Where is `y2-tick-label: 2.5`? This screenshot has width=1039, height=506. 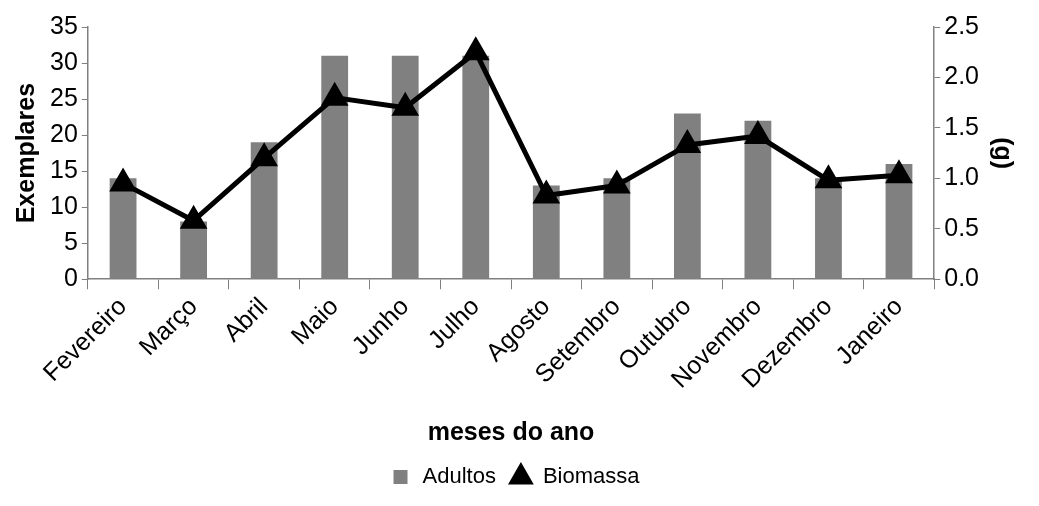
y2-tick-label: 2.5 is located at coordinates (962, 24).